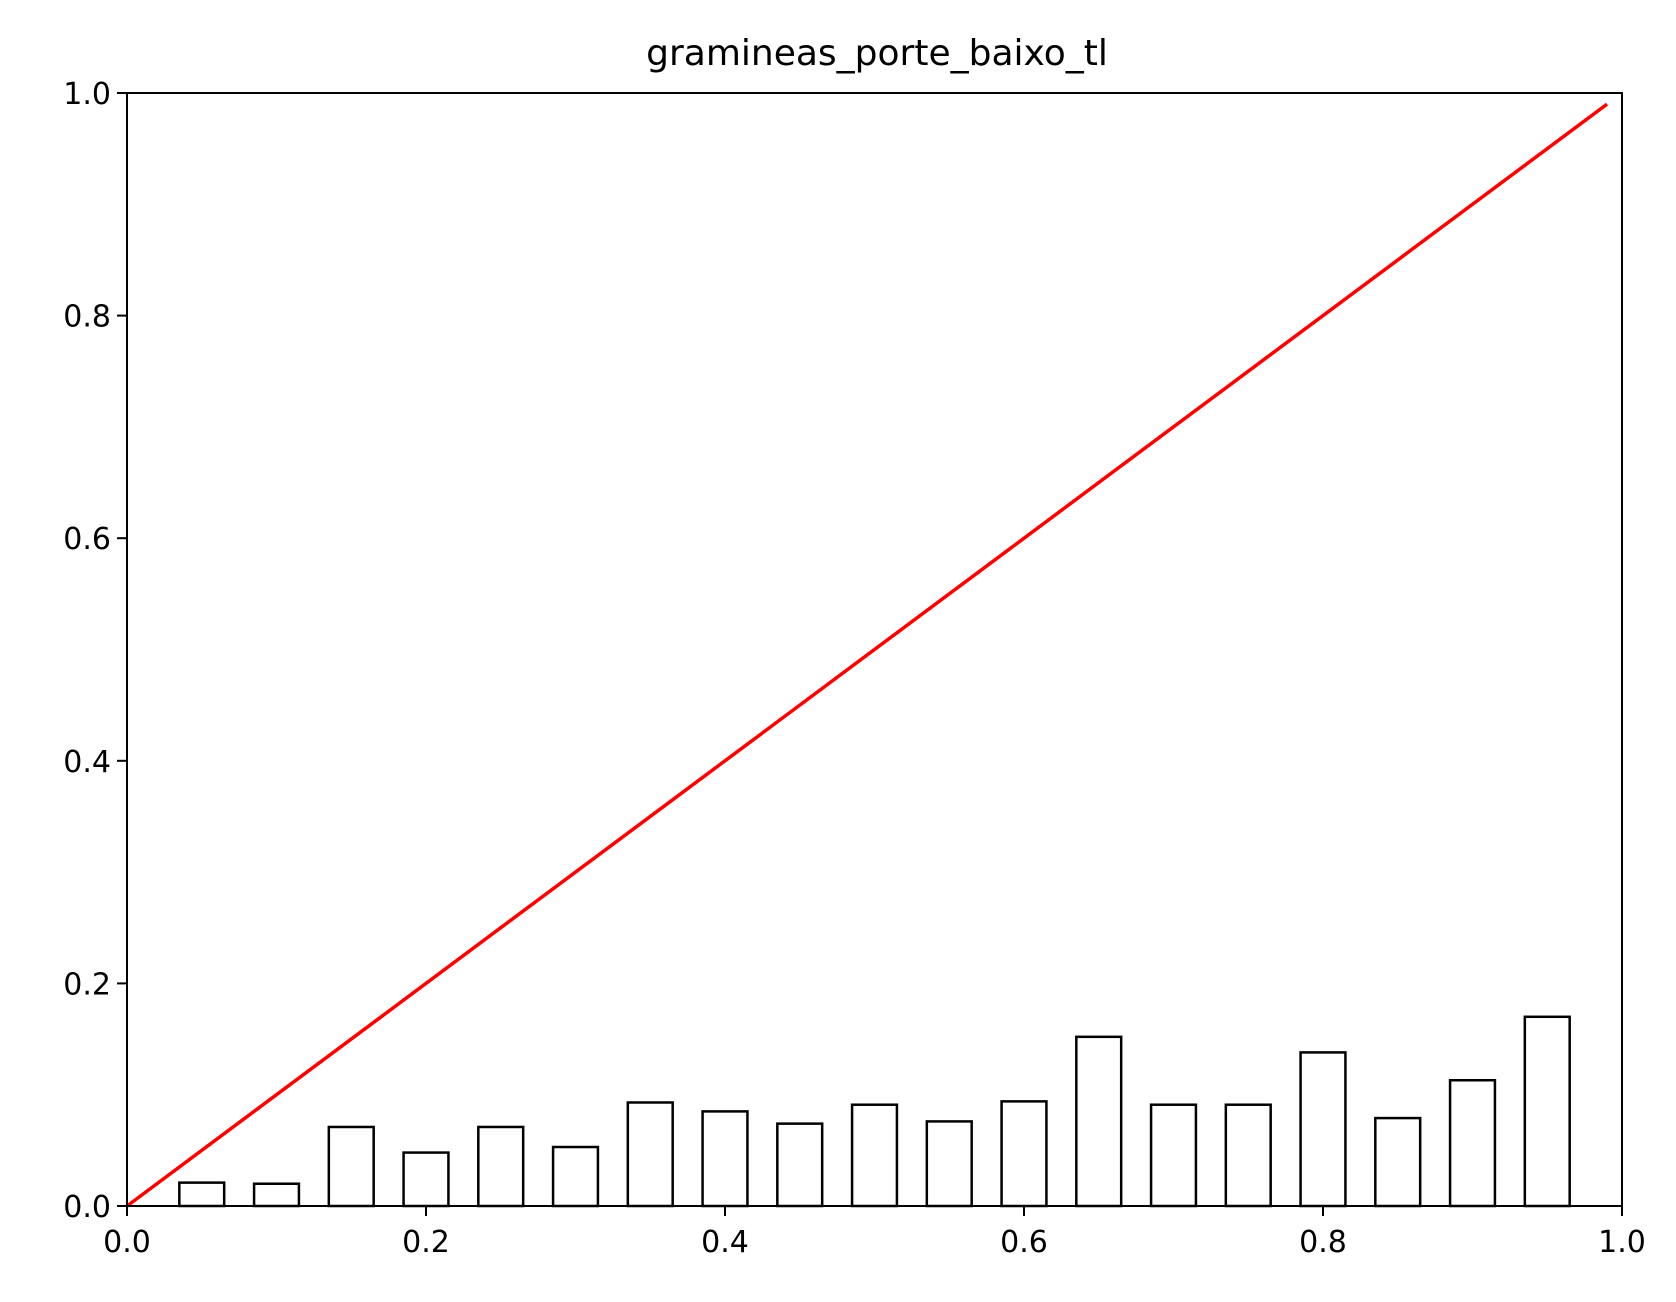 The image size is (1676, 1302). What do you see at coordinates (87, 1207) in the screenshot?
I see `y-tick-label: 0.0` at bounding box center [87, 1207].